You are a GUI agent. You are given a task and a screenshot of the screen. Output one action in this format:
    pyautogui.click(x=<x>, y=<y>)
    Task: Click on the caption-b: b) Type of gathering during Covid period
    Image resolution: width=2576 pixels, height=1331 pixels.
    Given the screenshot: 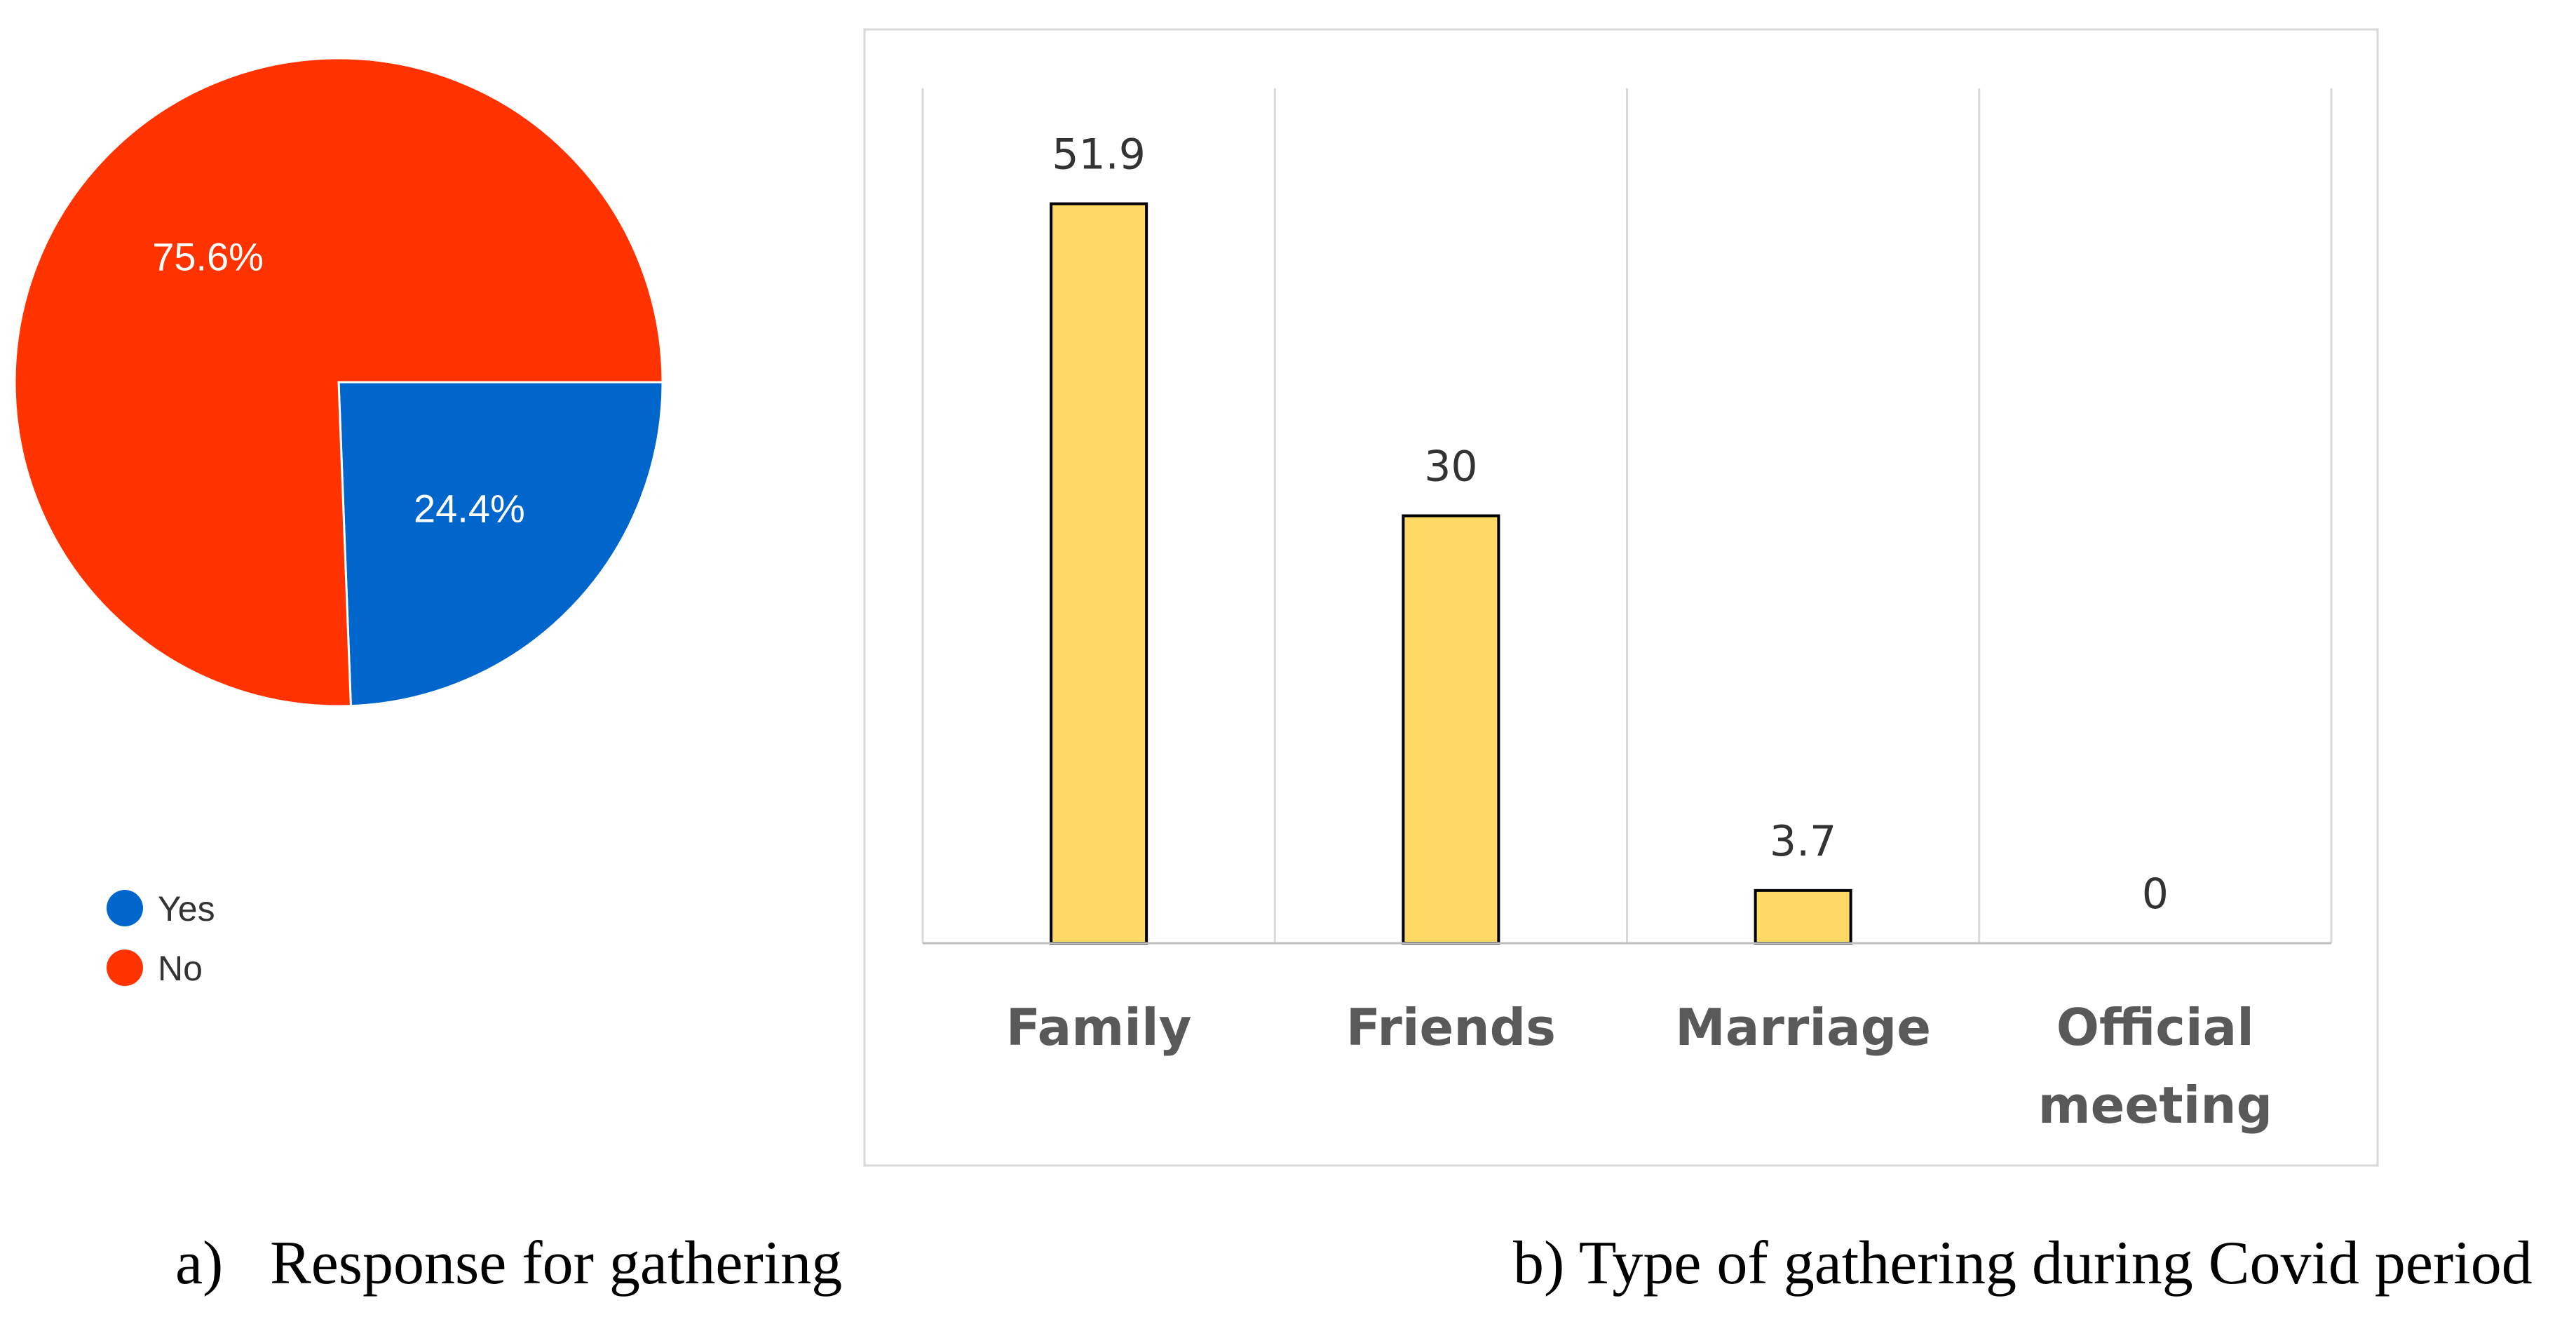 What is the action you would take?
    pyautogui.click(x=2023, y=1263)
    